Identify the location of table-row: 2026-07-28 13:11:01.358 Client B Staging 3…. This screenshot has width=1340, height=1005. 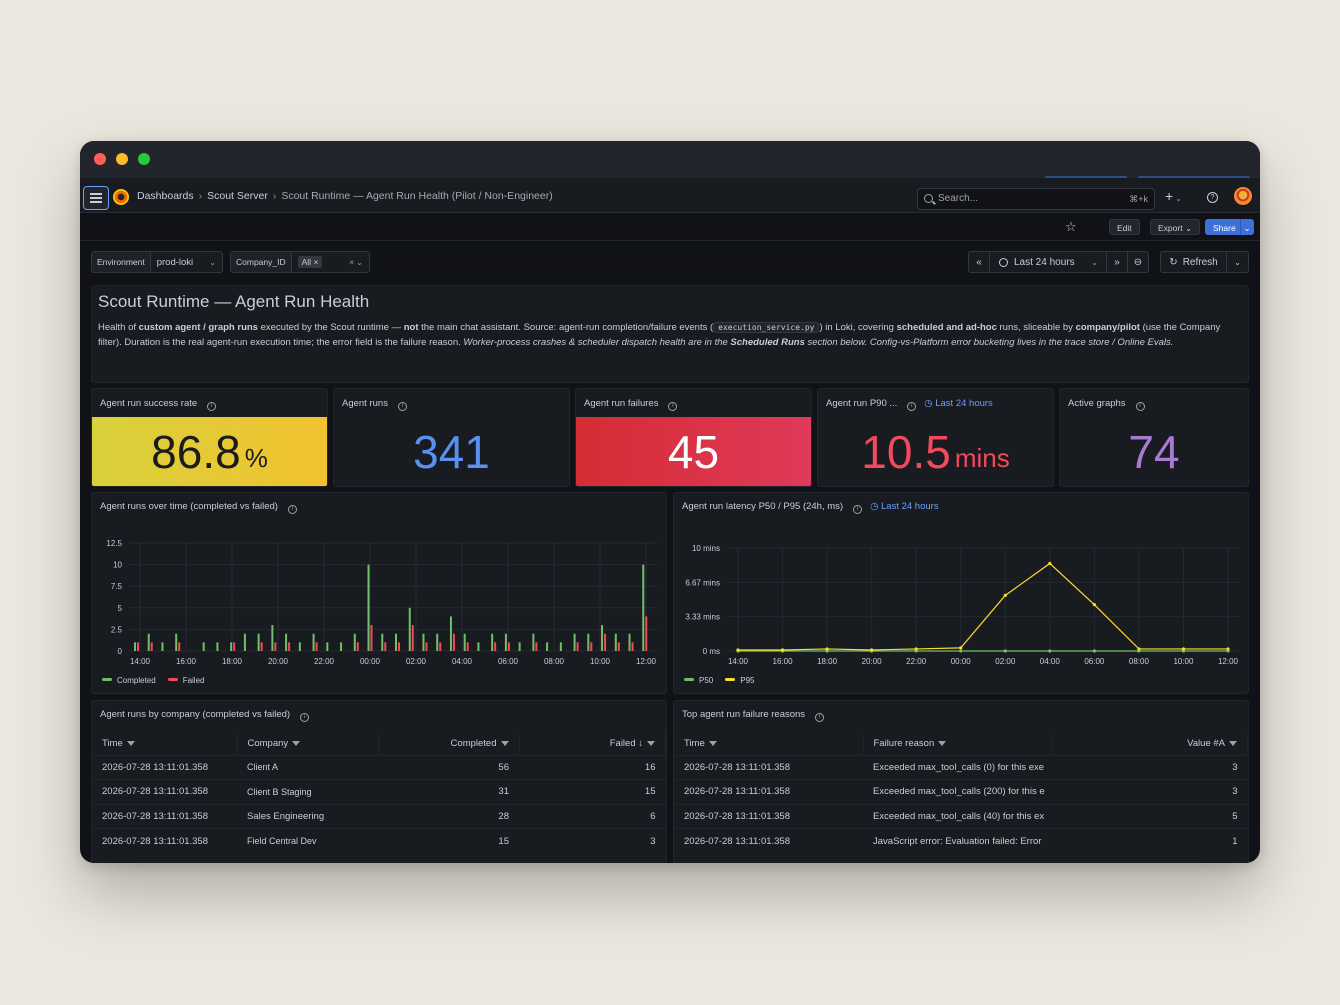
(379, 791).